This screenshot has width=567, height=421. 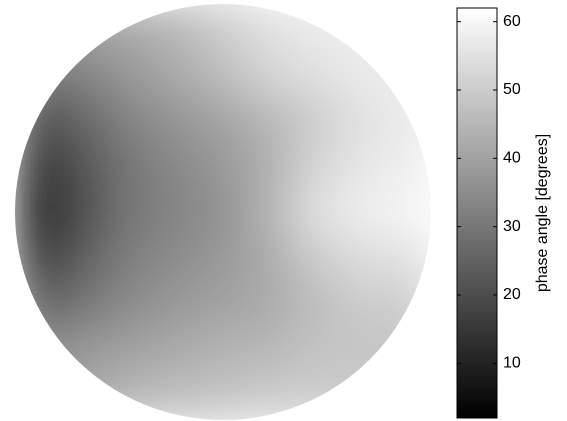 I want to click on colorbar, so click(x=477, y=213).